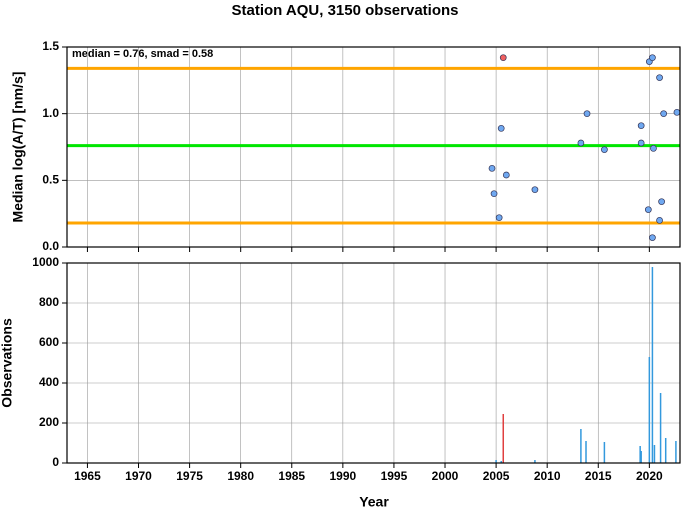 The width and height of the screenshot is (685, 511). What do you see at coordinates (50, 113) in the screenshot?
I see `y-tick-label: 1.0` at bounding box center [50, 113].